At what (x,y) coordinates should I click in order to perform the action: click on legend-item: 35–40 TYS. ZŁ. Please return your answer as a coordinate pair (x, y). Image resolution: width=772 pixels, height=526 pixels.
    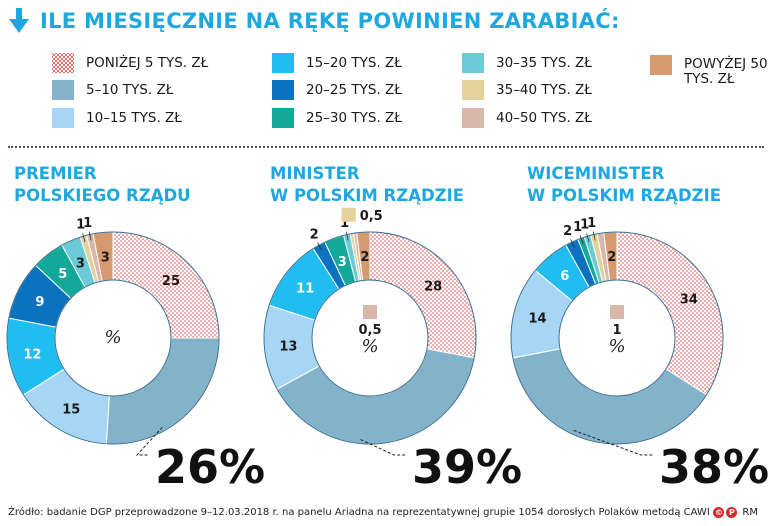
    Looking at the image, I should click on (527, 90).